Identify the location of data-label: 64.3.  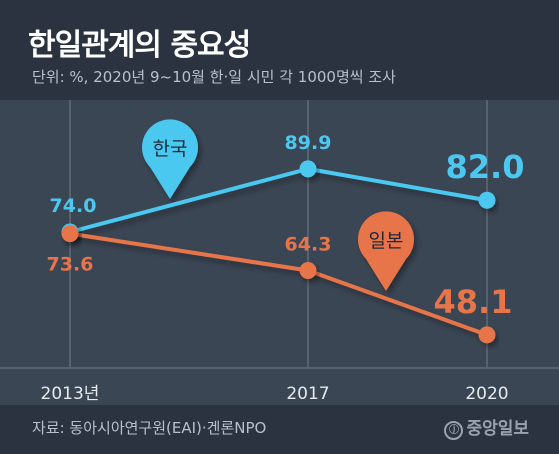
(308, 245).